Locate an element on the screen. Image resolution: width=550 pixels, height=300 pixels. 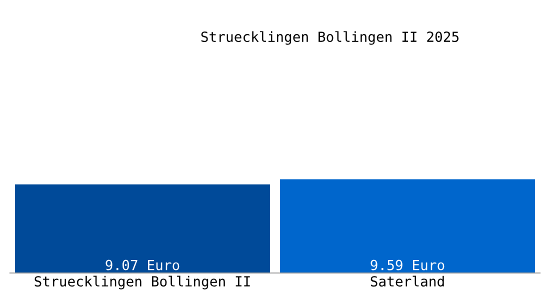
data-label: 9.07 Euro is located at coordinates (143, 265).